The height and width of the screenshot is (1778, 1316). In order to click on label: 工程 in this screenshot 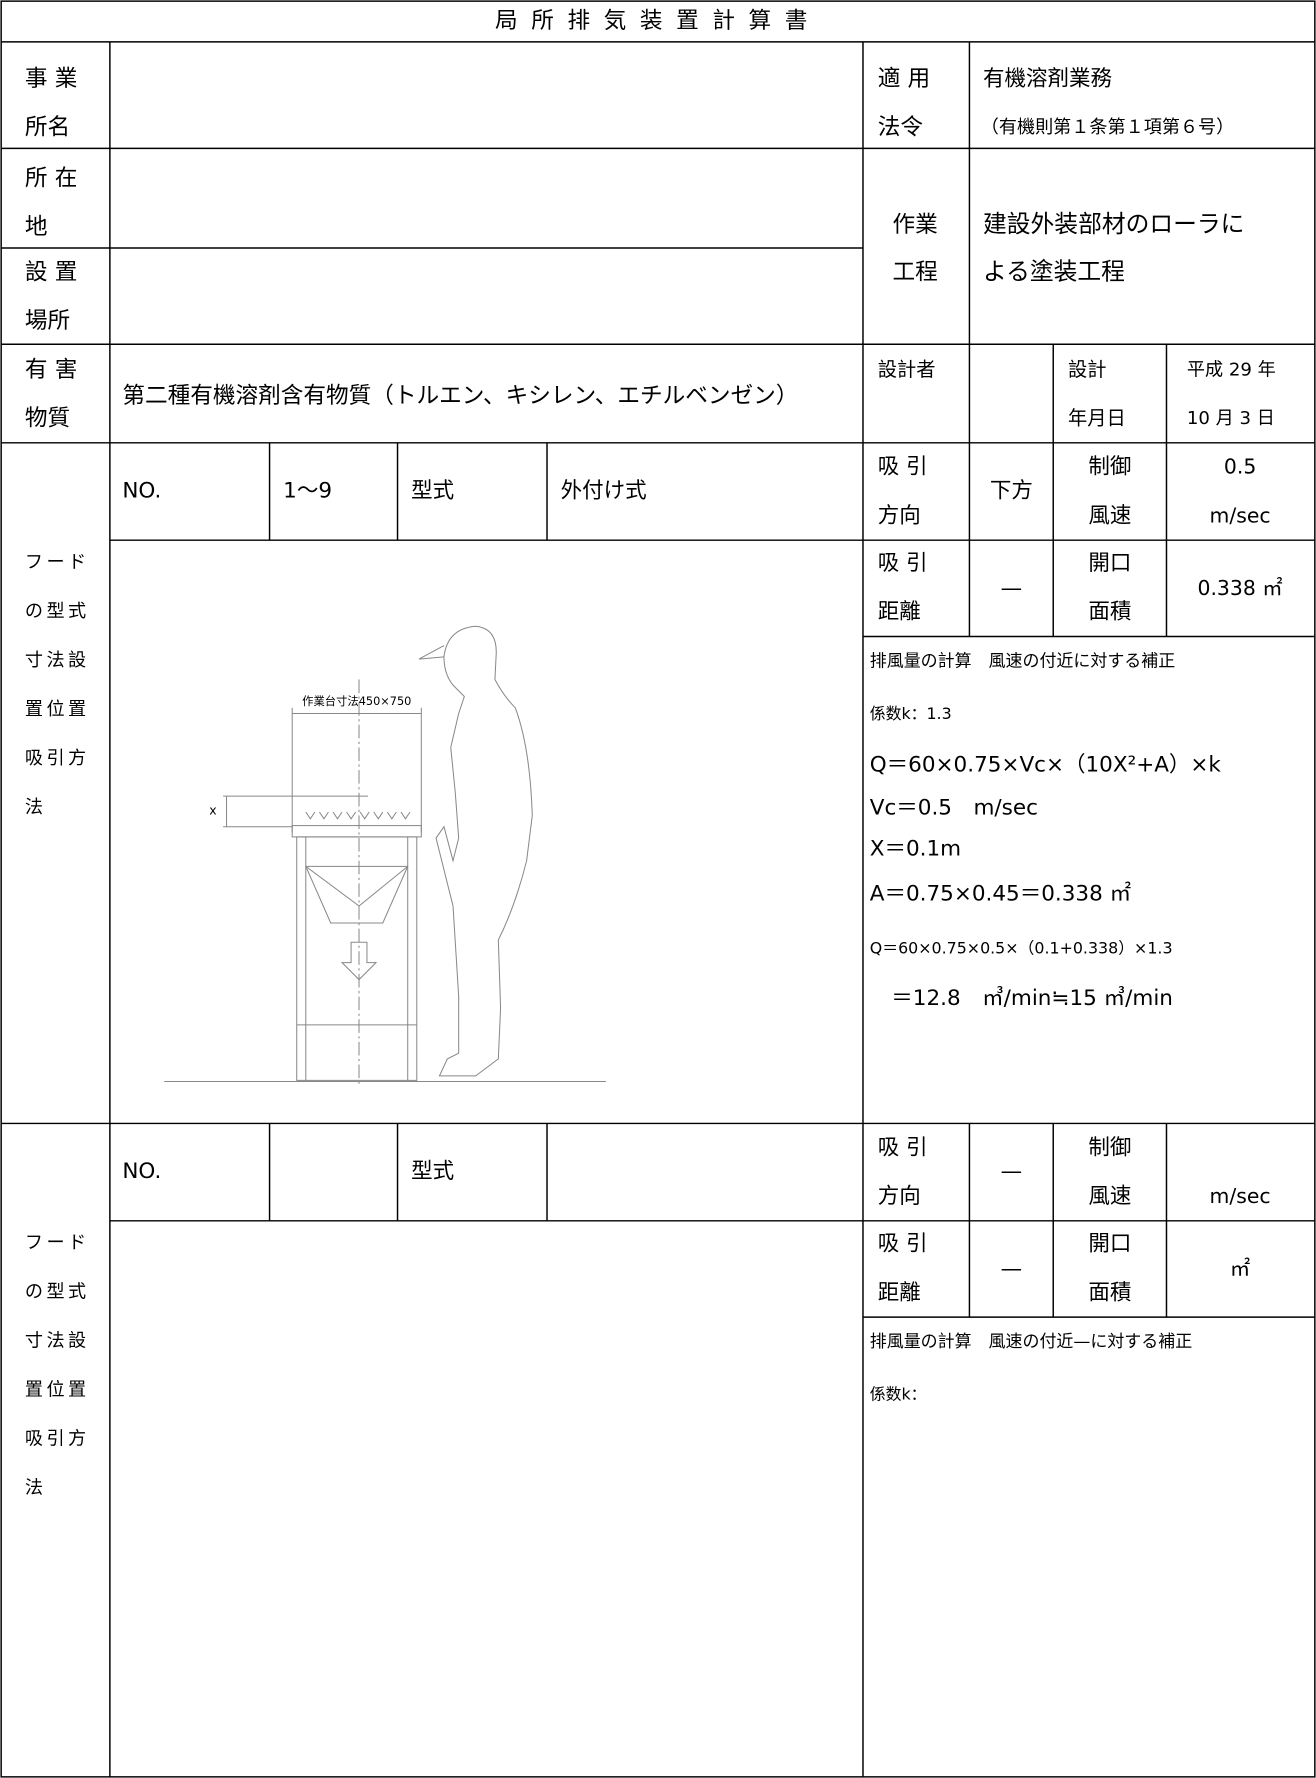, I will do `click(914, 272)`.